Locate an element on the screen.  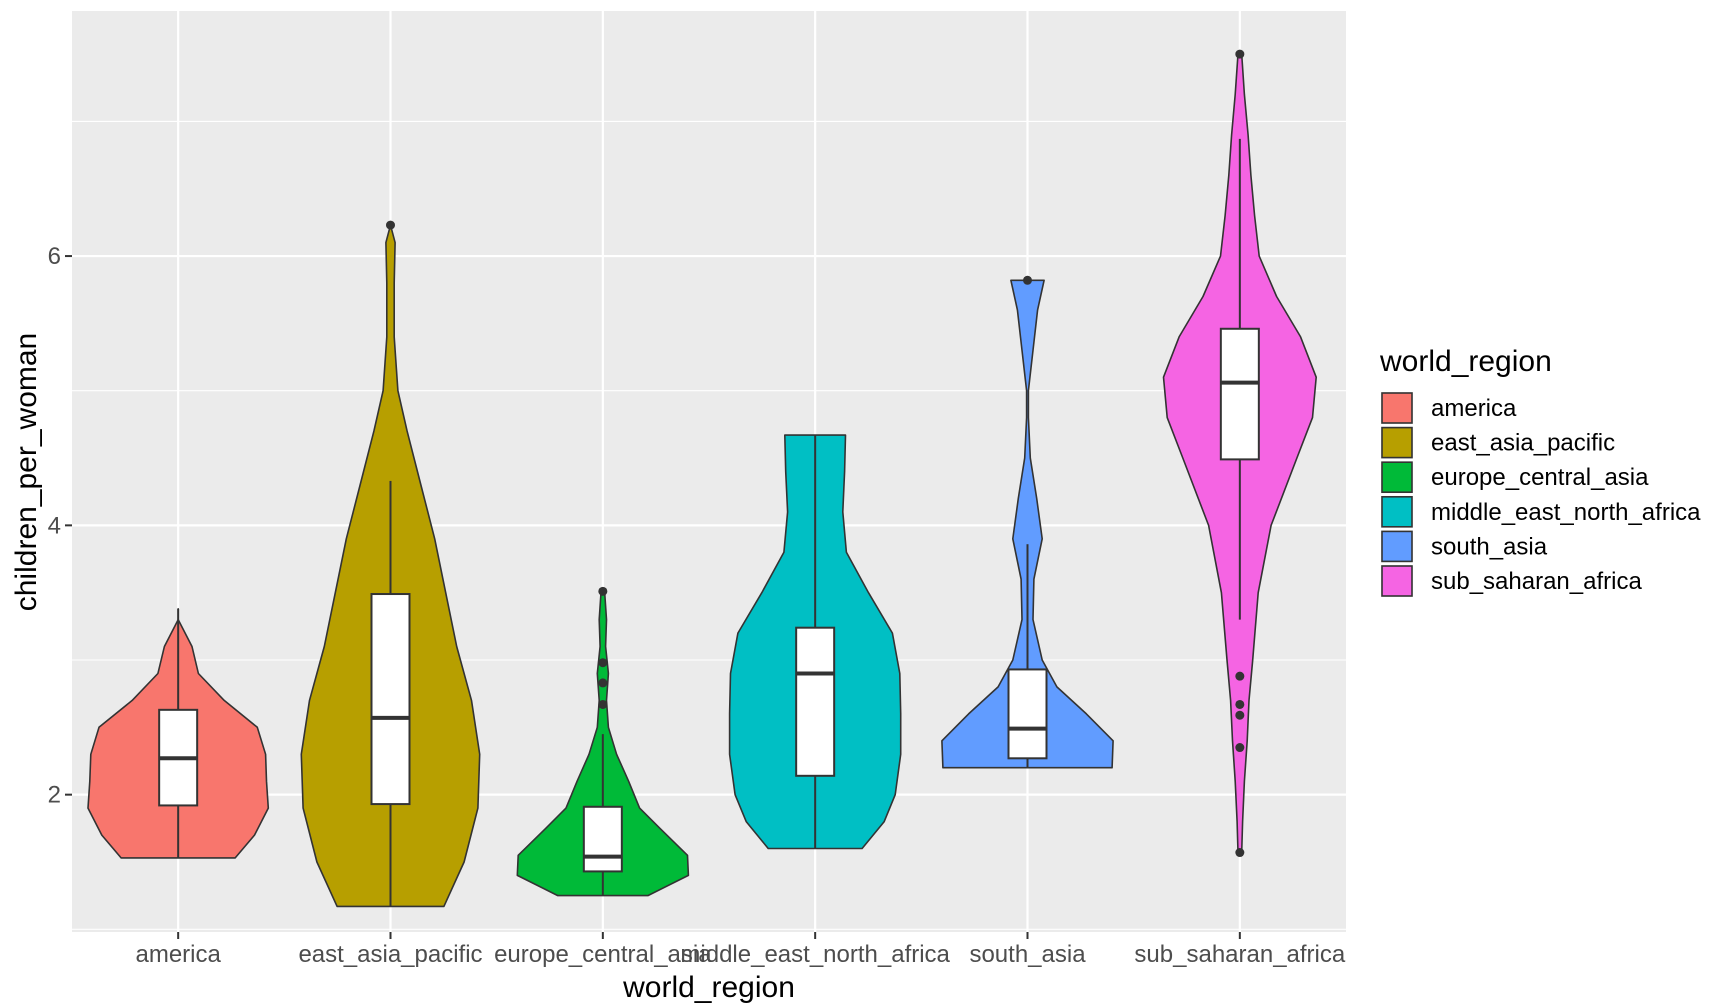
x-tick-label: europe_central_asia is located at coordinates (603, 954).